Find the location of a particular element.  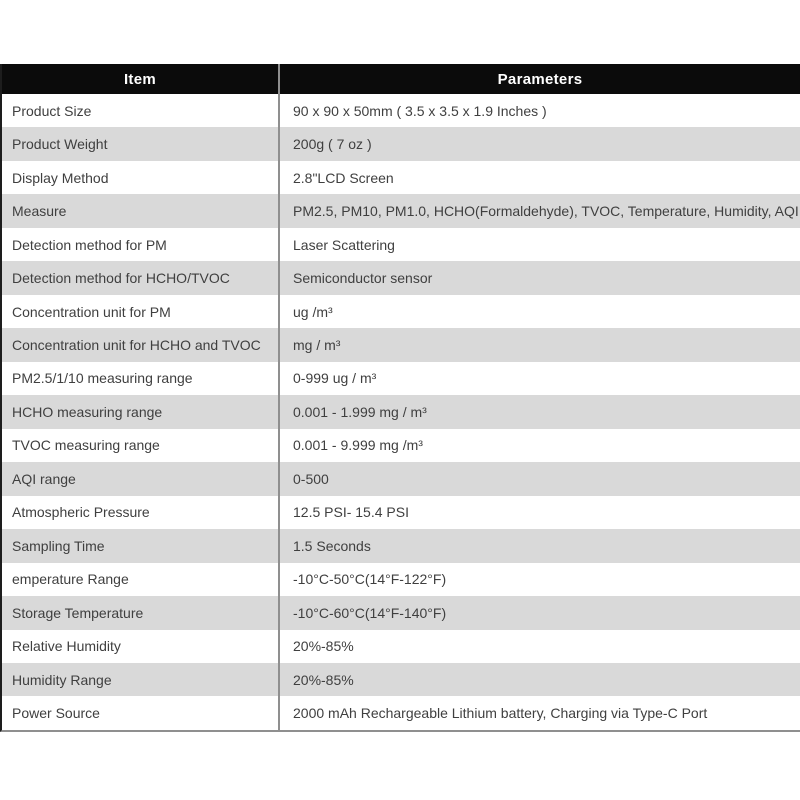

table-row: Atmospheric Pressure 12.5 PSI- 15.4 PSI is located at coordinates (401, 512).